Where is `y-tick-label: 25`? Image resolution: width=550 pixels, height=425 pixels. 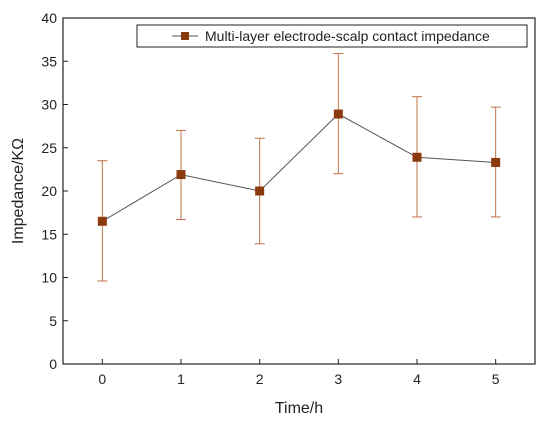 y-tick-label: 25 is located at coordinates (49, 148).